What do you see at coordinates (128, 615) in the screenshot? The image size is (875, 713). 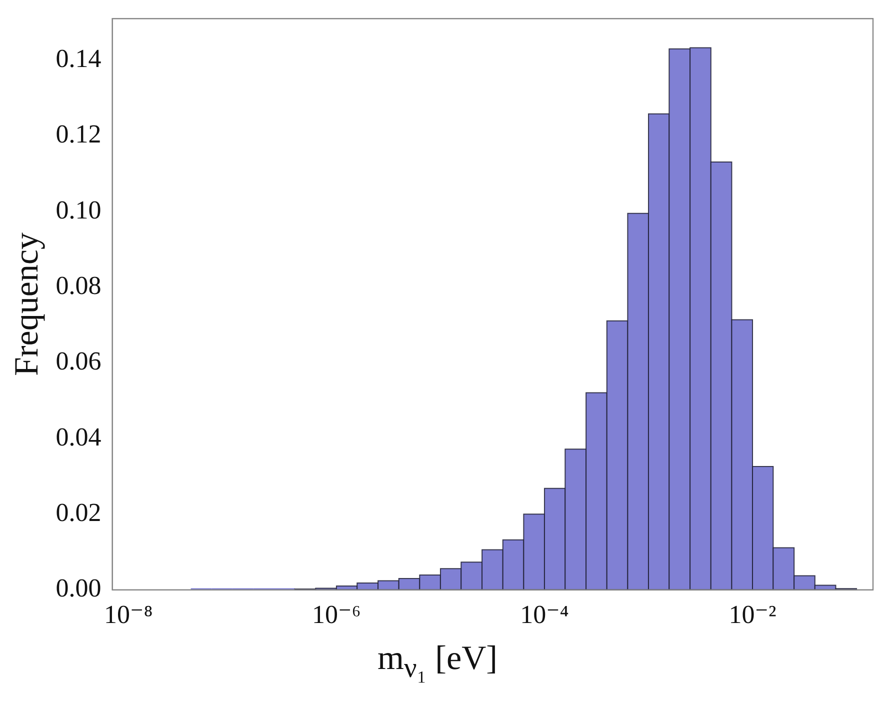 I see `x-tick-label: 10⁻⁸` at bounding box center [128, 615].